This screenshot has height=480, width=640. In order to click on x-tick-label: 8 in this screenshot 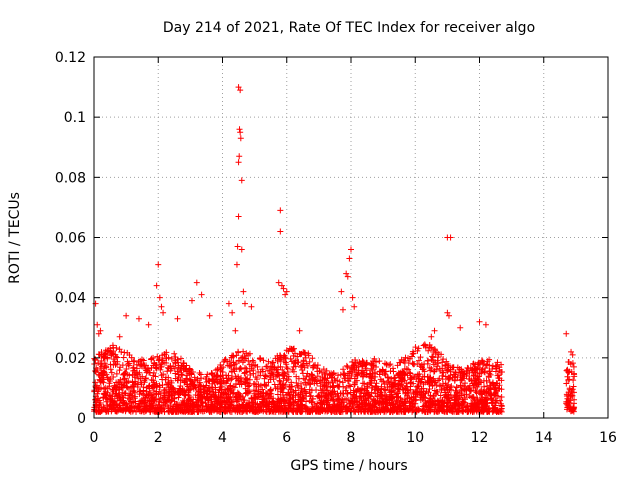, I will do `click(351, 438)`.